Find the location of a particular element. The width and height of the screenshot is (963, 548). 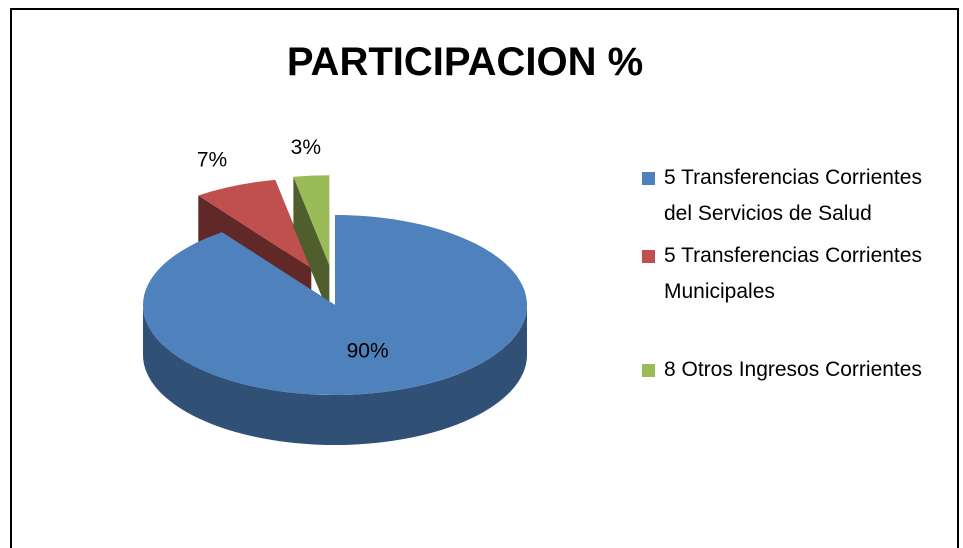

data-label: 3% is located at coordinates (306, 147).